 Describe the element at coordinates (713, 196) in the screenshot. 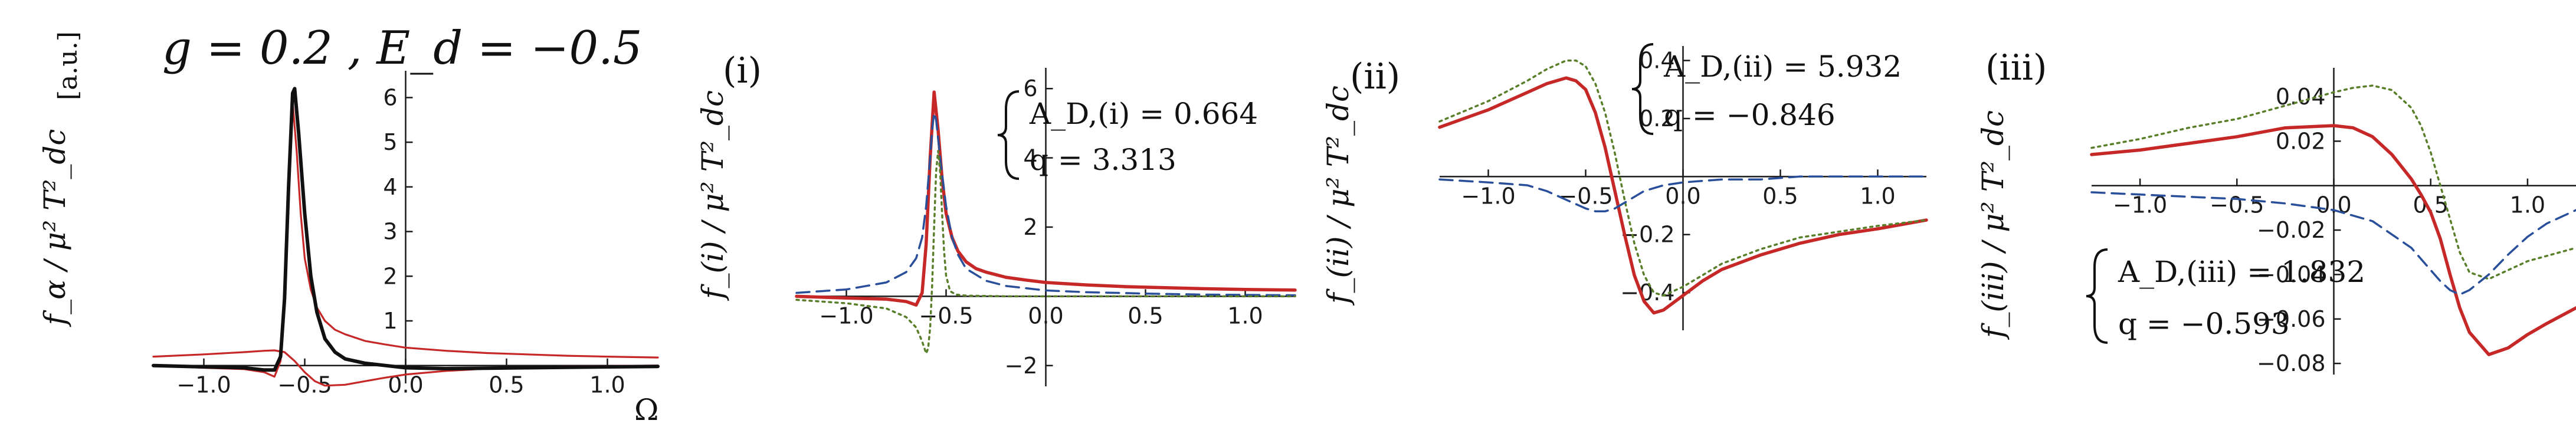

I see `y-axis-label: f_(i) / μ² T²_dc` at that location.